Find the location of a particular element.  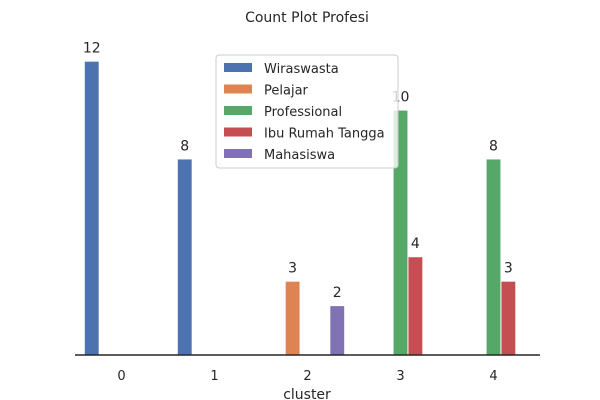

bar-value-label: 4 is located at coordinates (415, 244).